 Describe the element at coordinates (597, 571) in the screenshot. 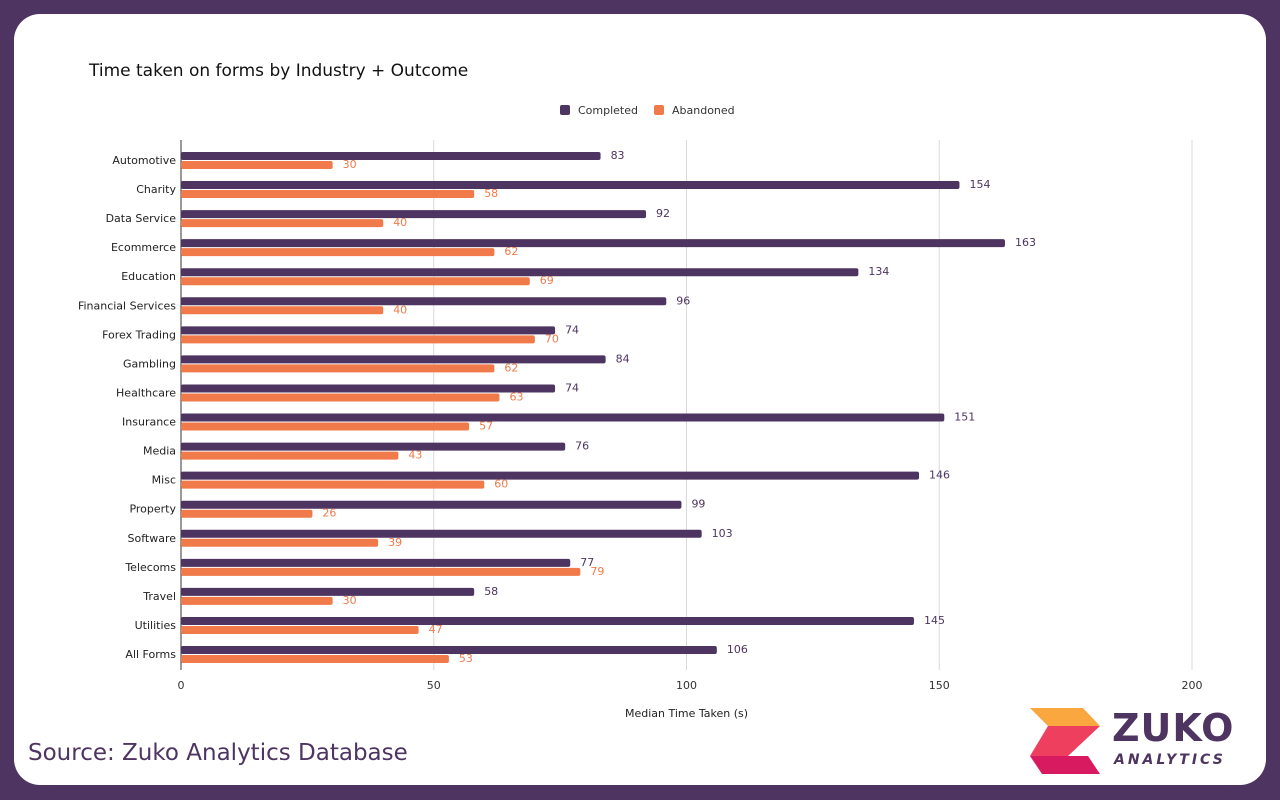

I see `data-label-abandoned: 79` at that location.